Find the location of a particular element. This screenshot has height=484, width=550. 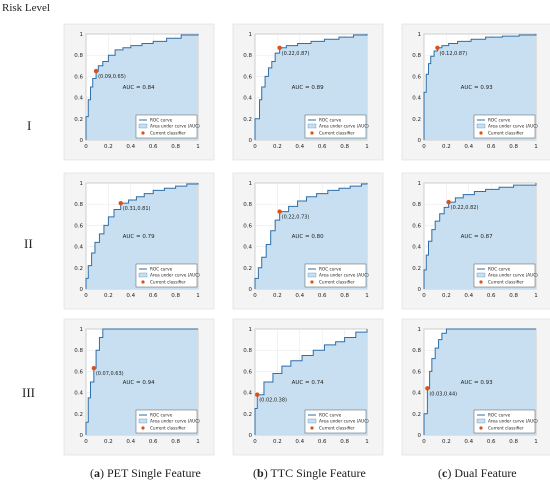

current-classifier-label: (0.22,0.73) is located at coordinates (296, 218).